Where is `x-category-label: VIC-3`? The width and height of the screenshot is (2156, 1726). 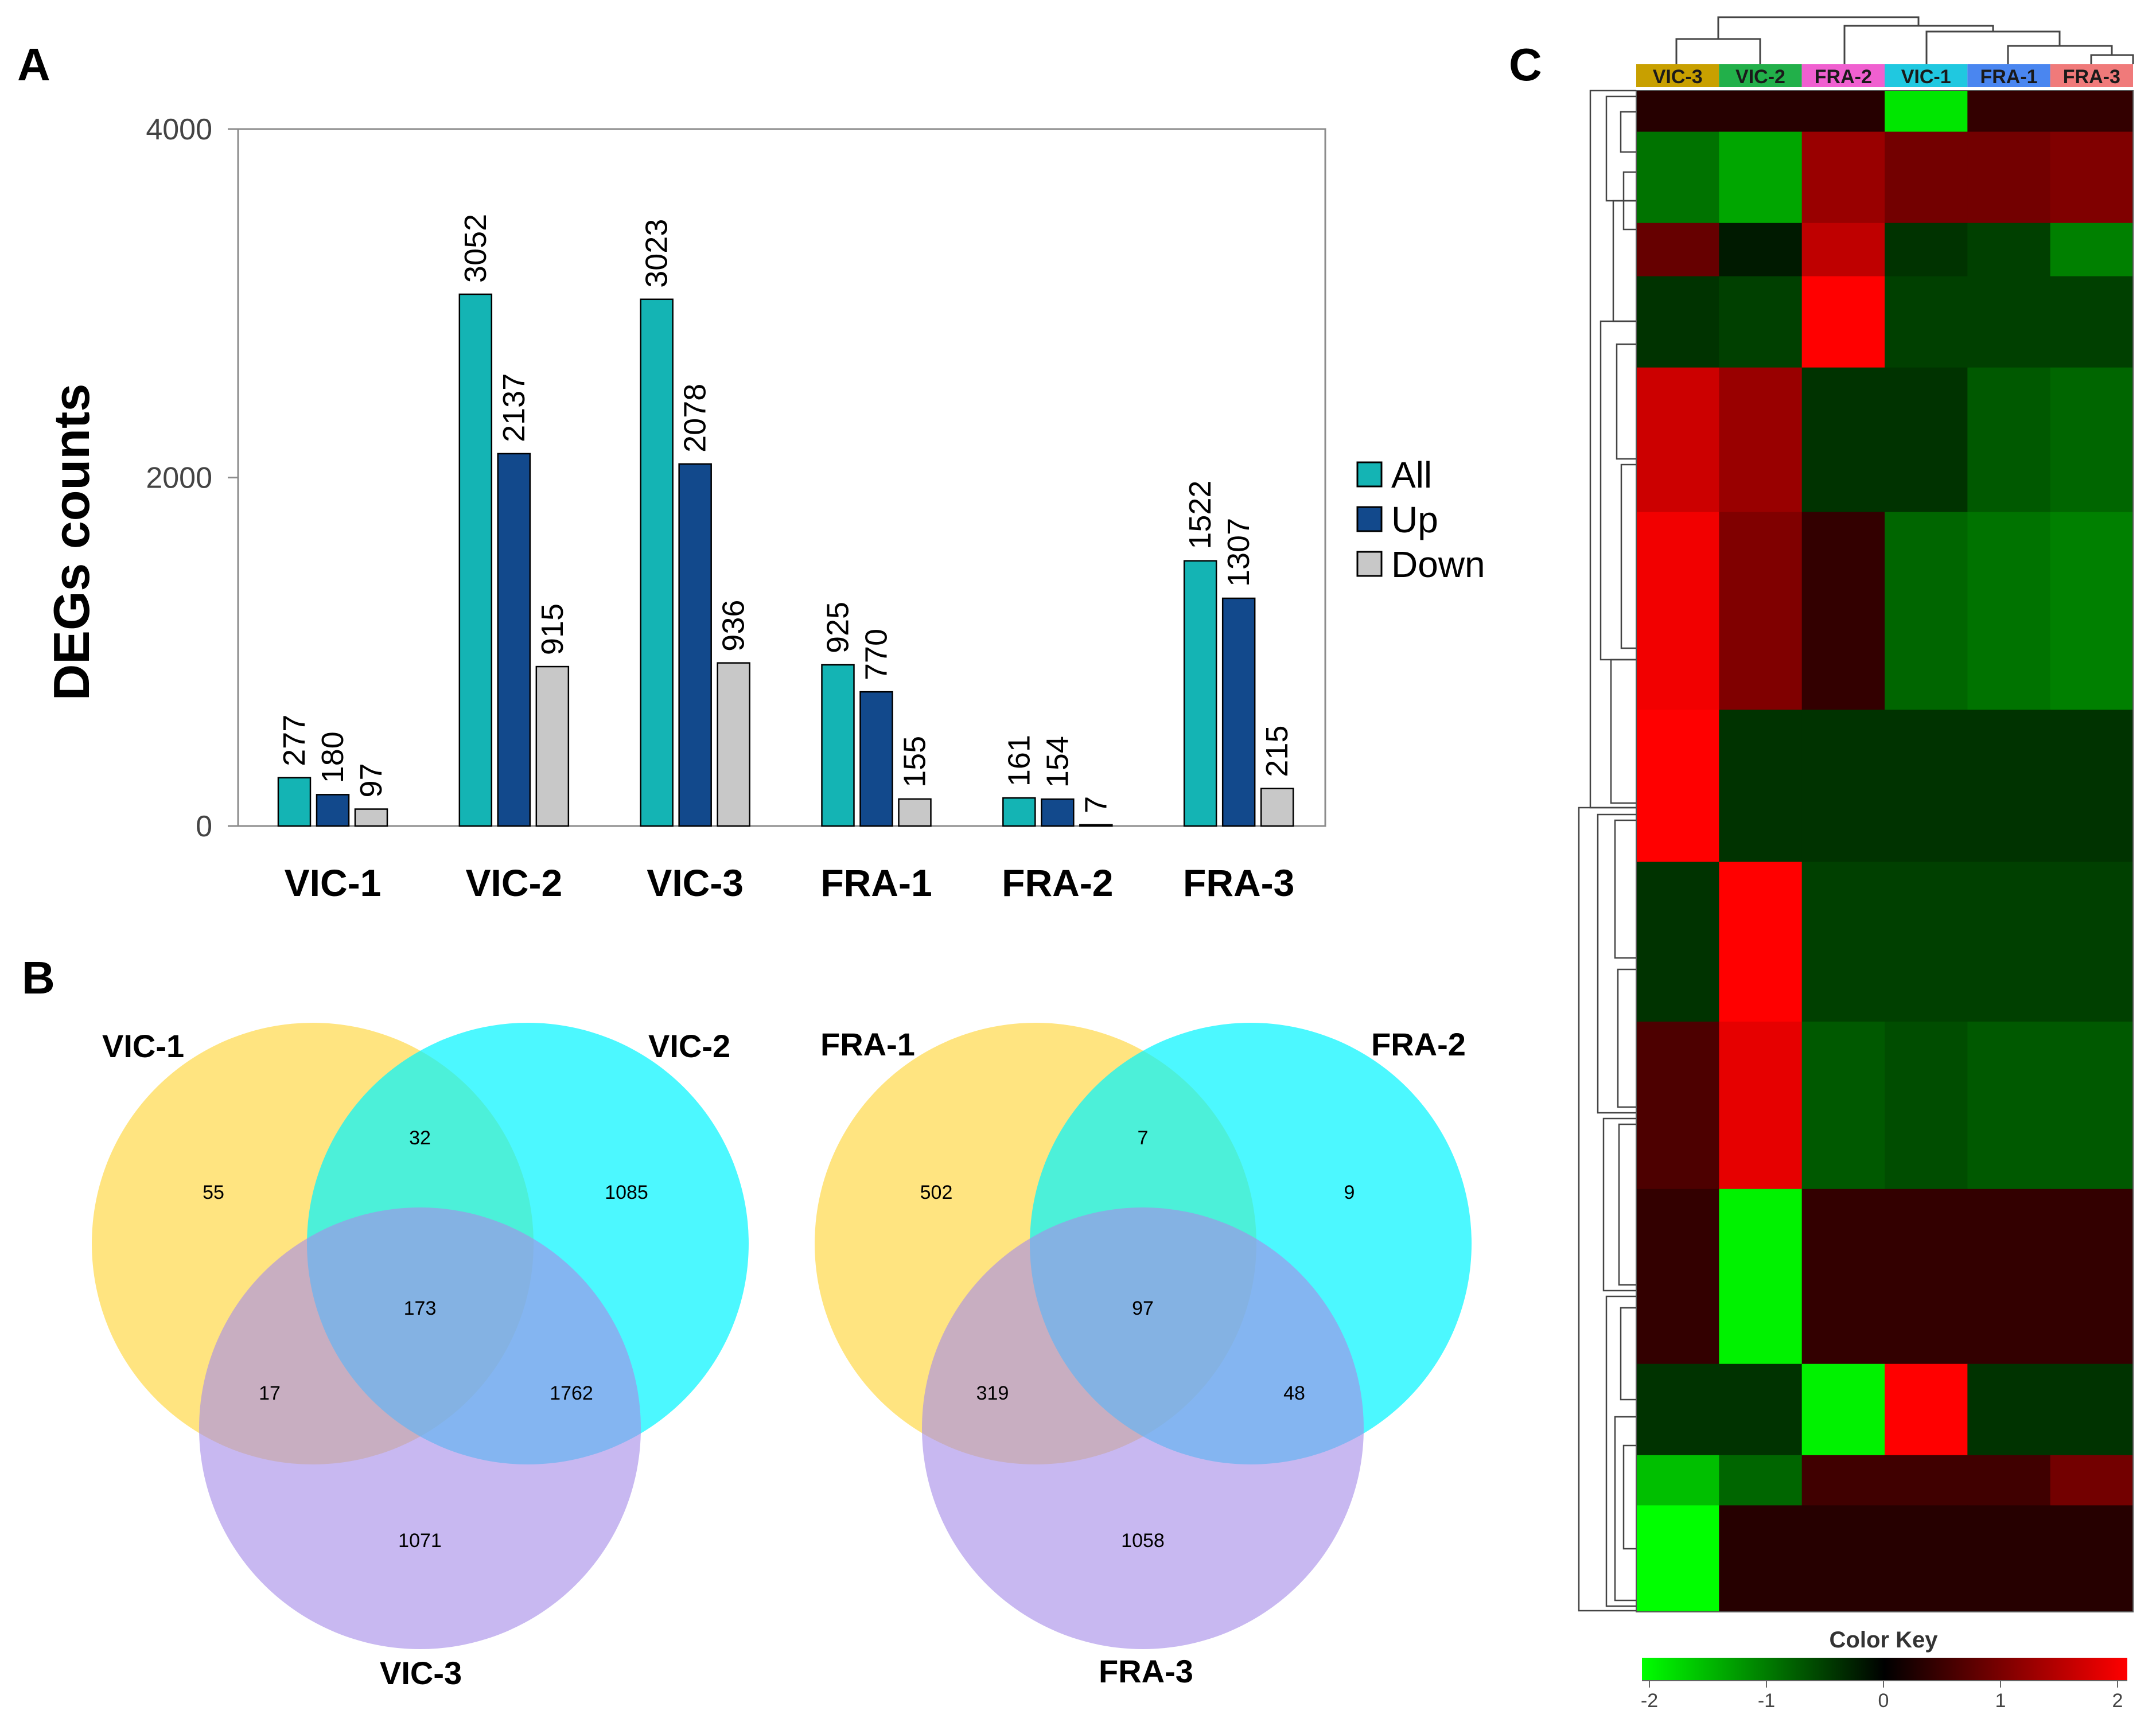
x-category-label: VIC-3 is located at coordinates (695, 883).